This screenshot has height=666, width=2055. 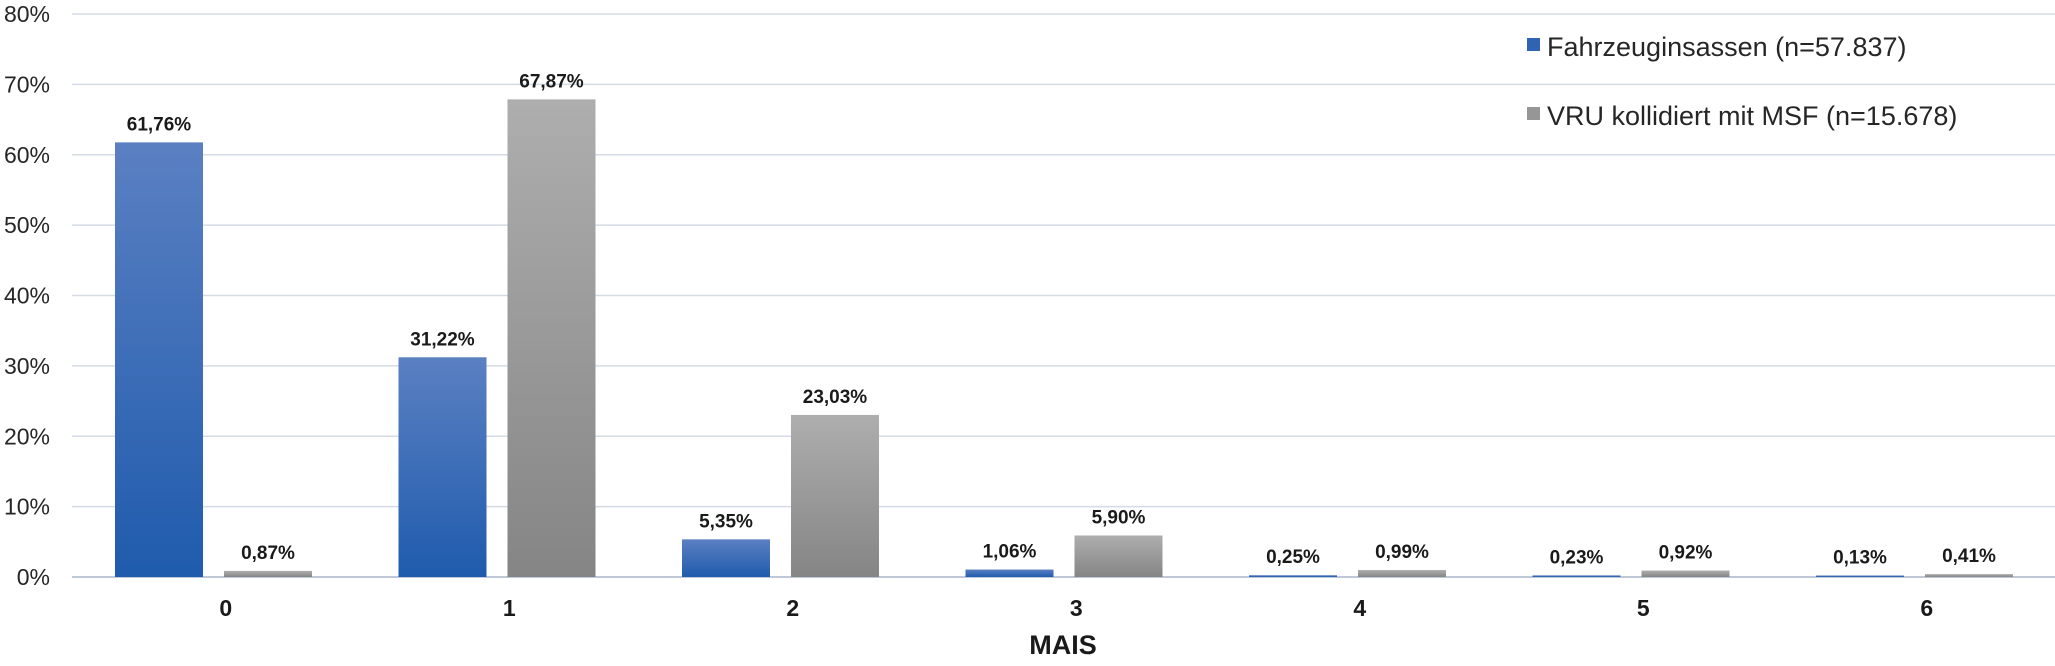 I want to click on x-tick-label: 5, so click(x=1643, y=608).